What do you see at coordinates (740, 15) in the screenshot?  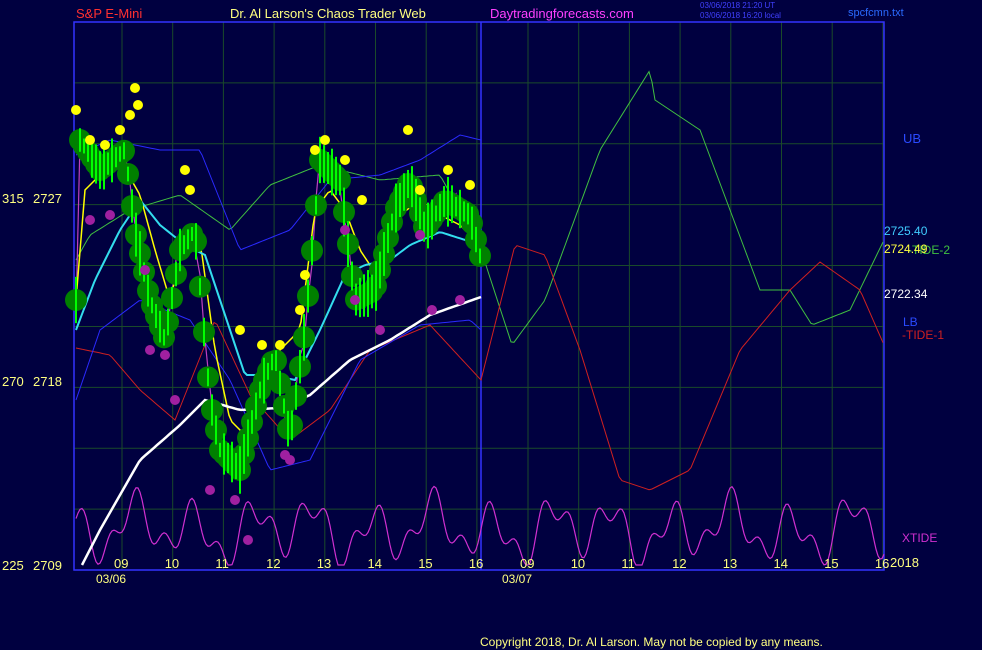 I see `timestamp-local: 03/06/2018 16:20 local` at bounding box center [740, 15].